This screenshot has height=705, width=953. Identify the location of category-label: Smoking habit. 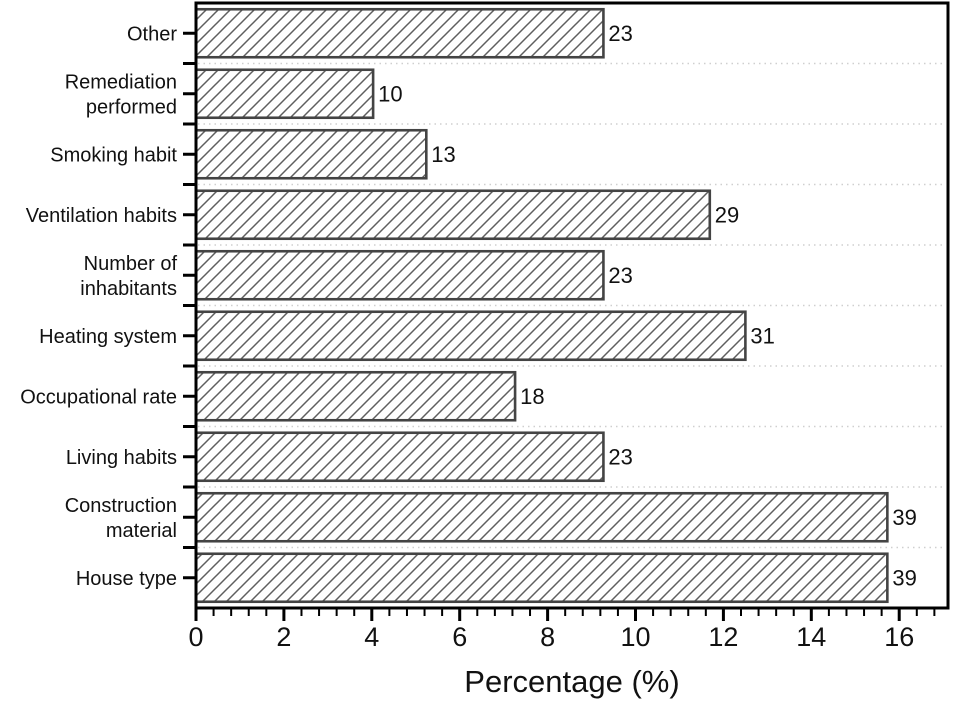
(113, 155).